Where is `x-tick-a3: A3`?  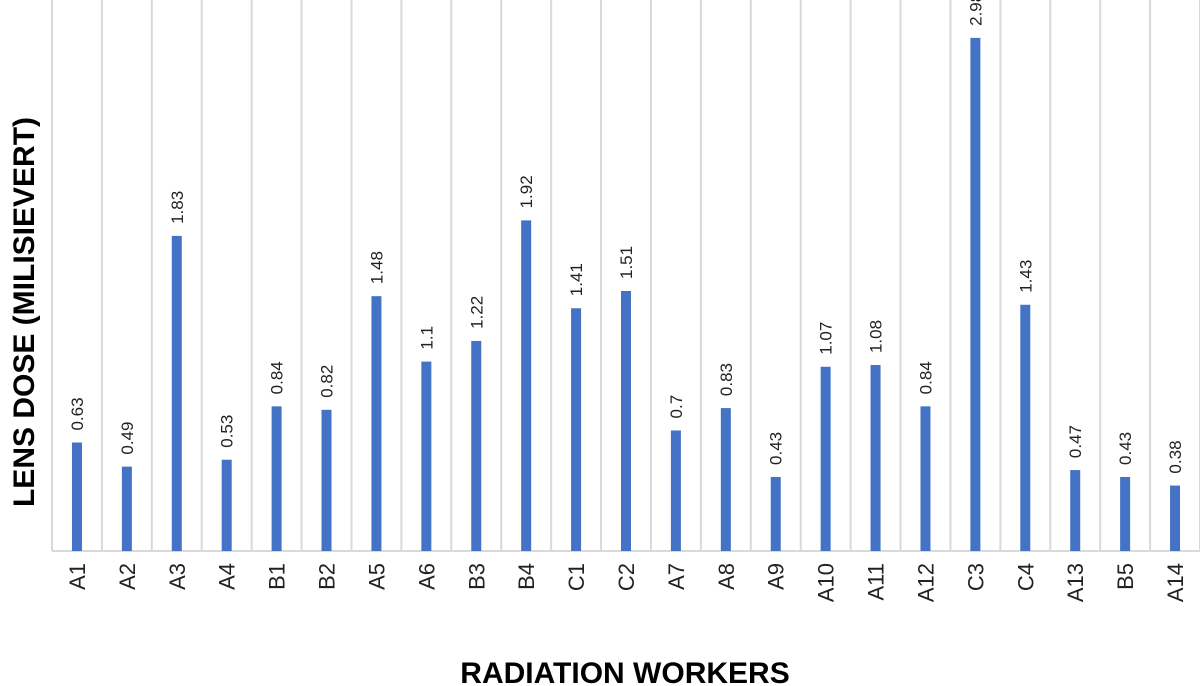 x-tick-a3: A3 is located at coordinates (177, 576).